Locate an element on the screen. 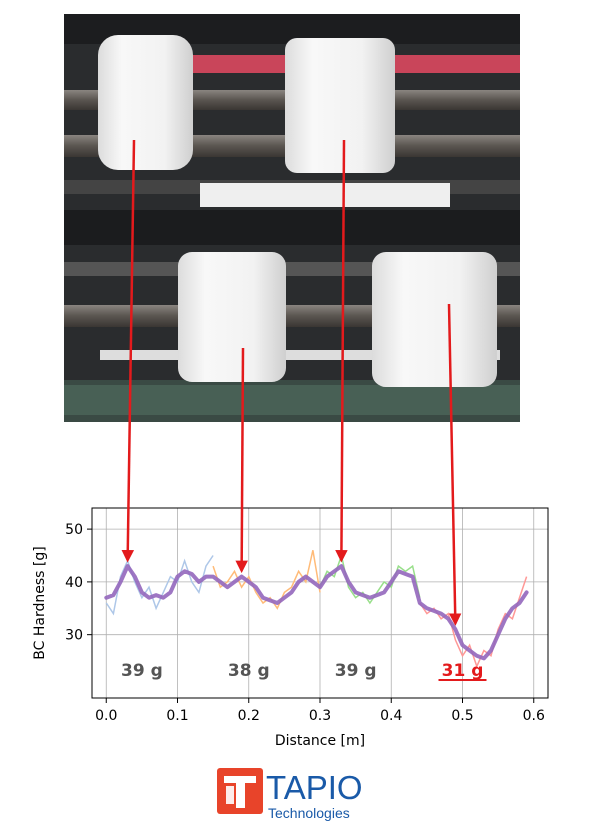  logo-word: TAPIO is located at coordinates (314, 787).